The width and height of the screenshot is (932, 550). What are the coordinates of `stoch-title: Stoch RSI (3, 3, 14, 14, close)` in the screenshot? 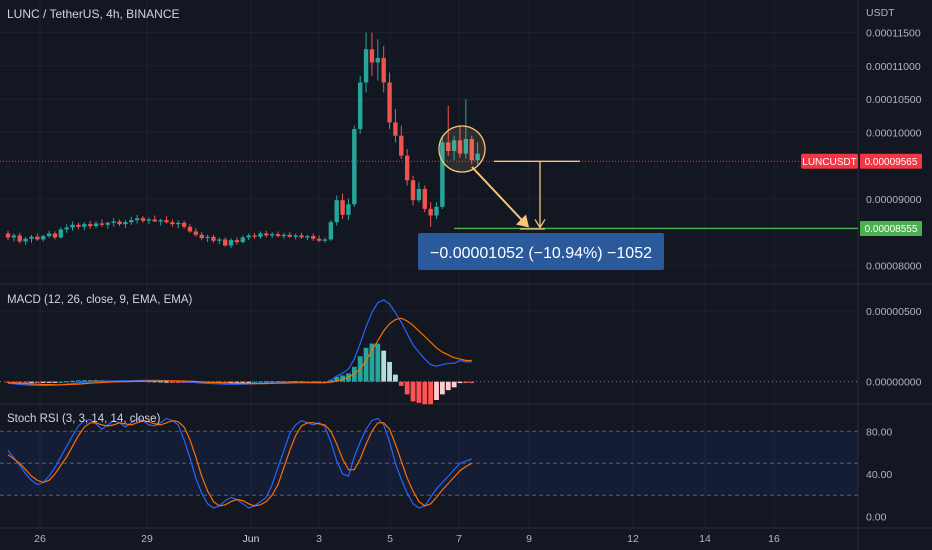 It's located at (84, 419).